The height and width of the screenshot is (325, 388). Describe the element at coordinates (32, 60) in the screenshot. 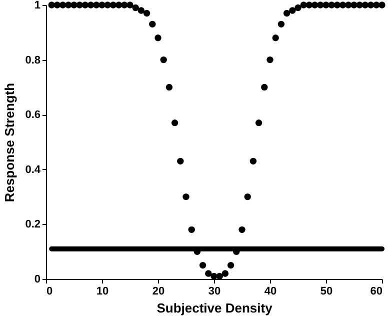

I see `y-tick-label: 0.8` at that location.